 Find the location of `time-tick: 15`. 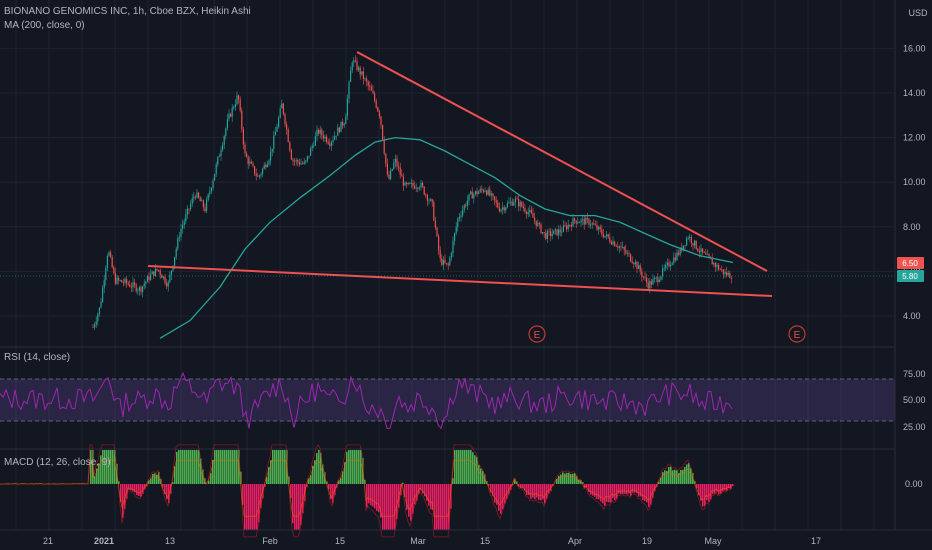

time-tick: 15 is located at coordinates (340, 541).